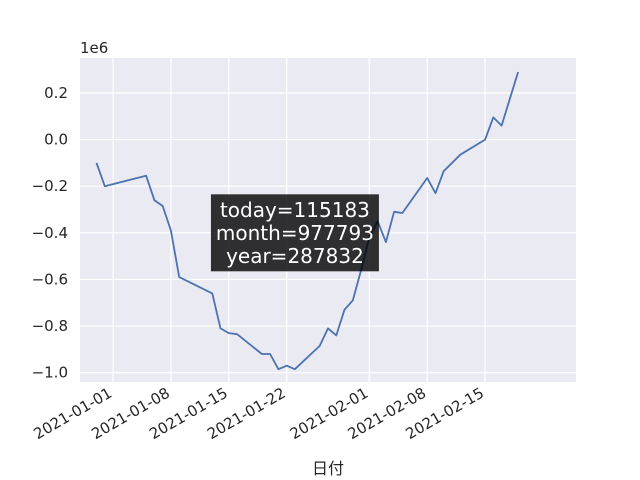 The image size is (640, 480). I want to click on y-tick-label: −0.6, so click(50, 279).